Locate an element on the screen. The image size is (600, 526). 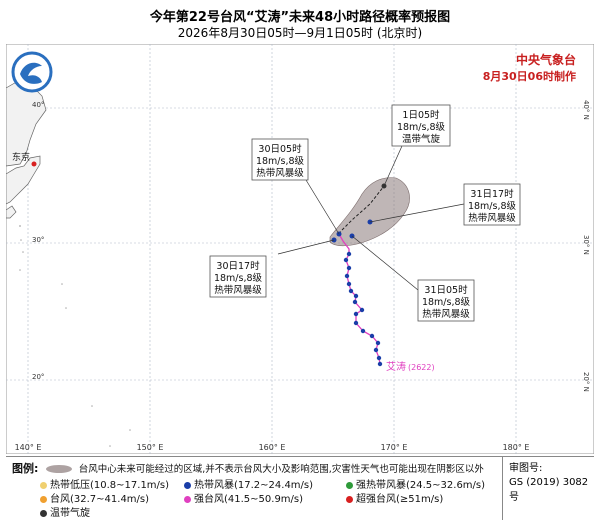
review-code: GS (2019) 3082号 is located at coordinates (549, 490).